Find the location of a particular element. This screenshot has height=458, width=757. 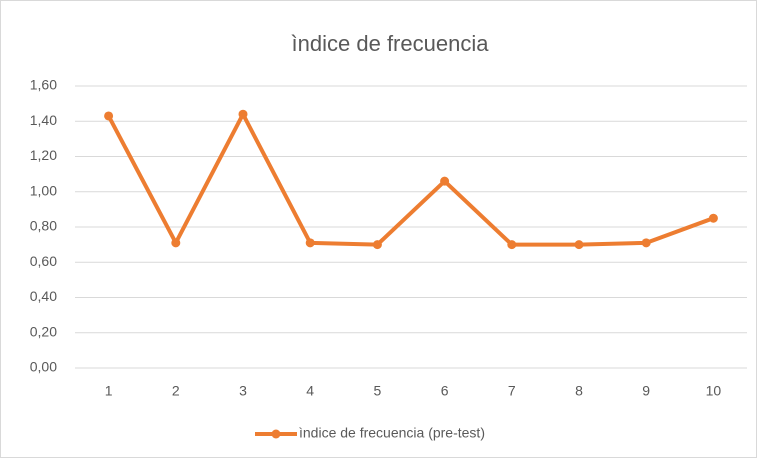

x-tick-label: 6 is located at coordinates (445, 391).